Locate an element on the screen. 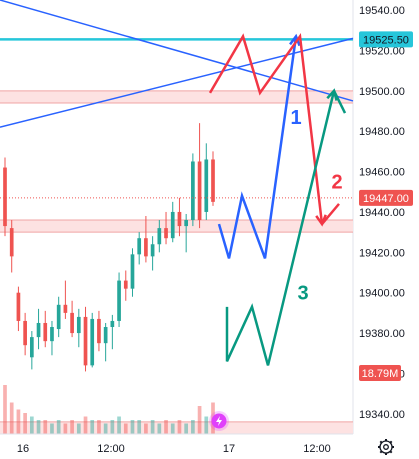 This screenshot has height=459, width=419. lightning-icon is located at coordinates (219, 421).